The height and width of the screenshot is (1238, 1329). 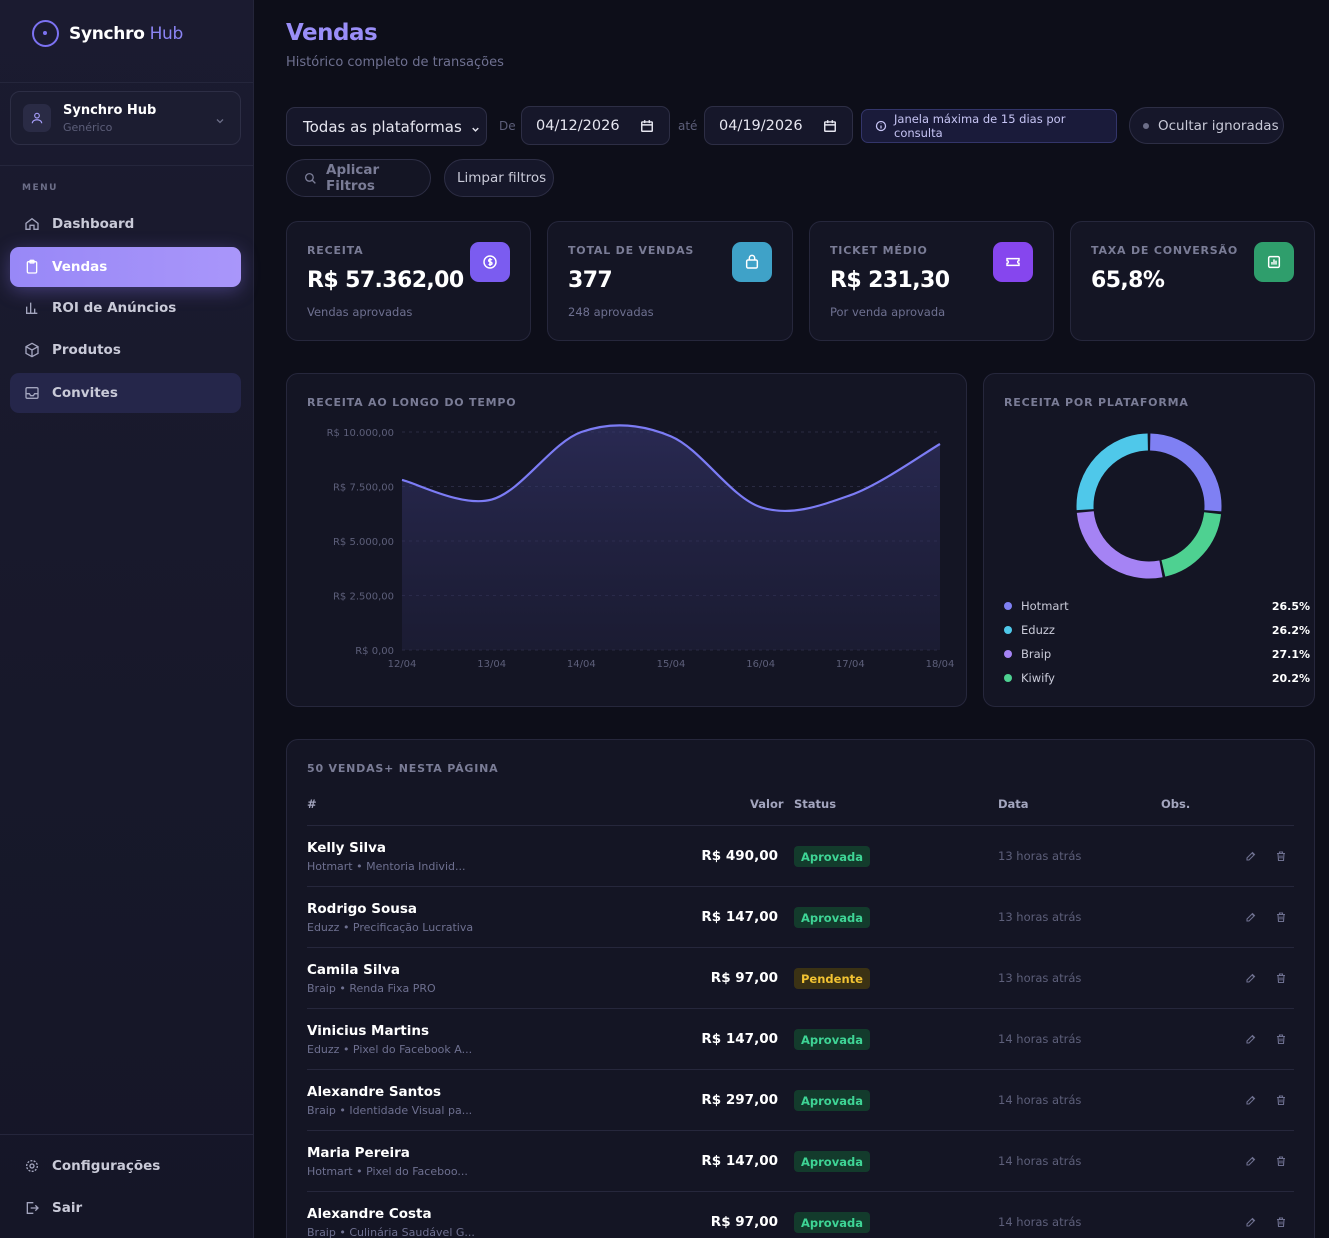 What do you see at coordinates (1040, 917) in the screenshot?
I see `sale-date: 13 horas atrás` at bounding box center [1040, 917].